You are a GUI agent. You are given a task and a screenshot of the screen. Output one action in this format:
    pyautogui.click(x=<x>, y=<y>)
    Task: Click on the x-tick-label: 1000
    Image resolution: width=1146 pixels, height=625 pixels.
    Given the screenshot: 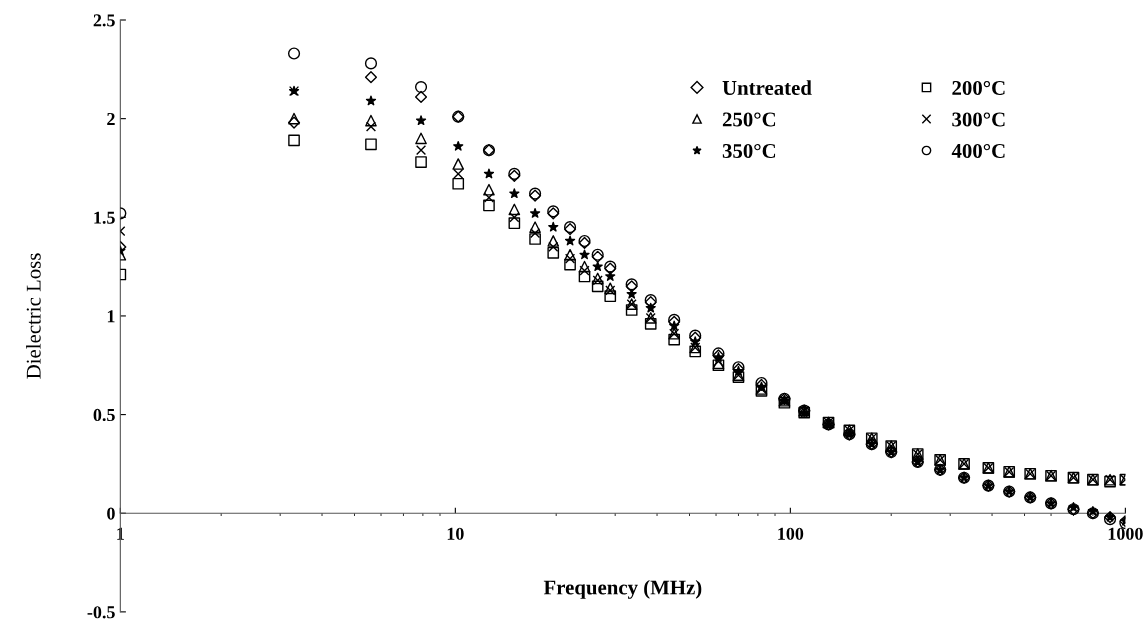 What is the action you would take?
    pyautogui.click(x=1125, y=533)
    